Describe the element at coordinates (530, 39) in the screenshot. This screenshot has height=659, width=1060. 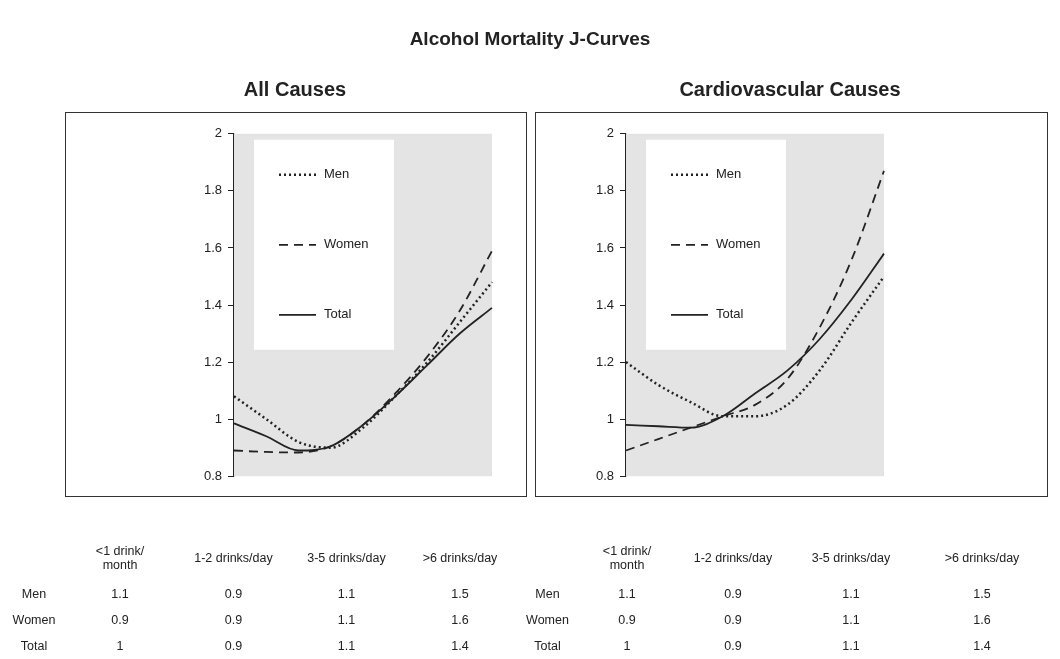
I see `text: Alcohol Mortality J-Curves` at that location.